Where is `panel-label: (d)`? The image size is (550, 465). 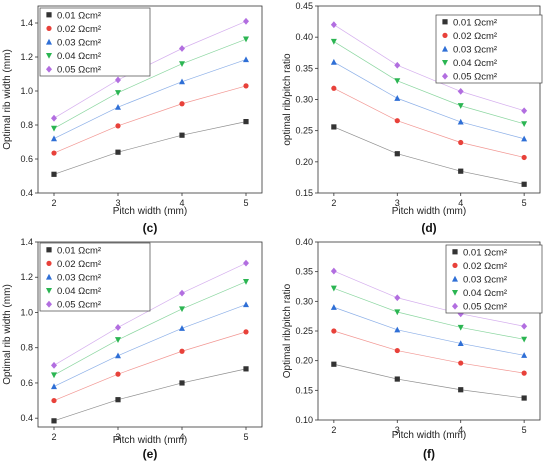
panel-label: (d) is located at coordinates (428, 228).